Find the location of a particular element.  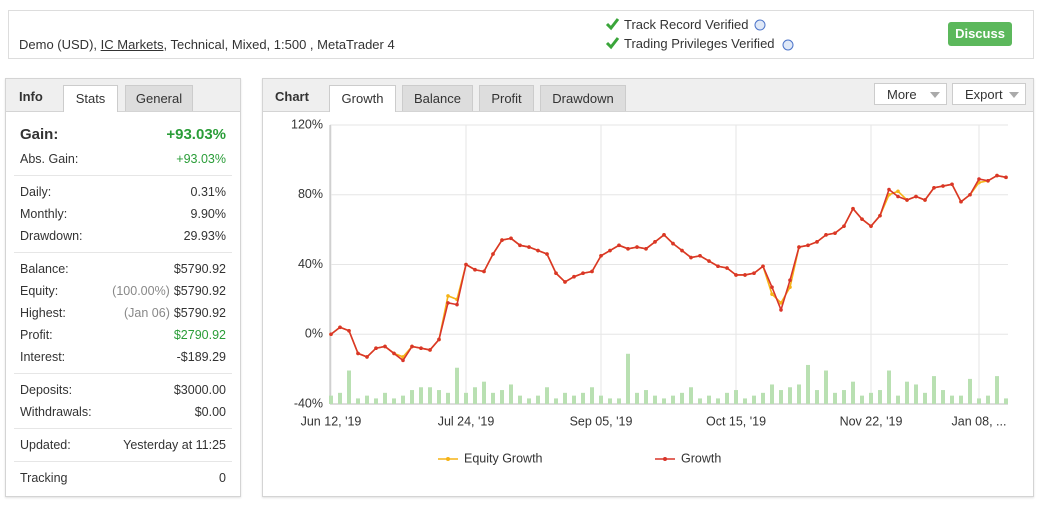

stats-row: Balance: $5790.92 is located at coordinates (123, 269).